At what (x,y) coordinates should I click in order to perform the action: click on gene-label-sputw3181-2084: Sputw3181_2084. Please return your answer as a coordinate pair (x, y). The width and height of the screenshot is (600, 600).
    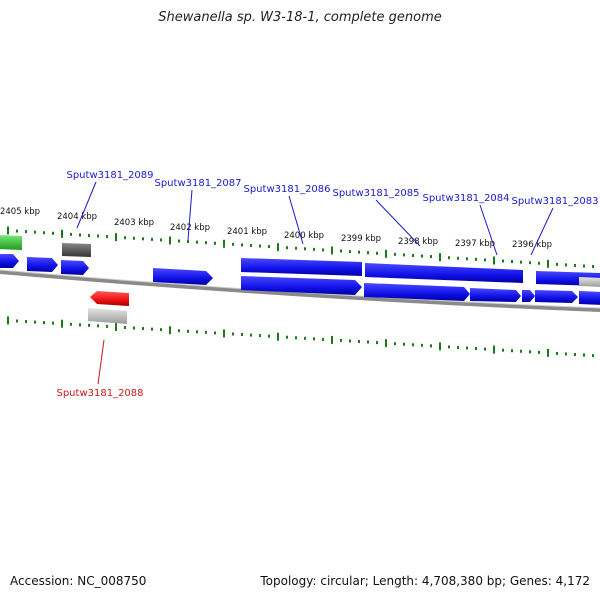
    Looking at the image, I should click on (465, 198).